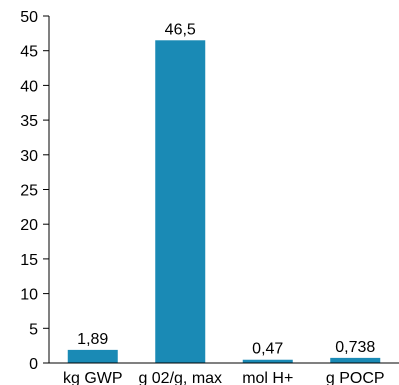  What do you see at coordinates (180, 377) in the screenshot?
I see `x-category-label: g 02/g, max` at bounding box center [180, 377].